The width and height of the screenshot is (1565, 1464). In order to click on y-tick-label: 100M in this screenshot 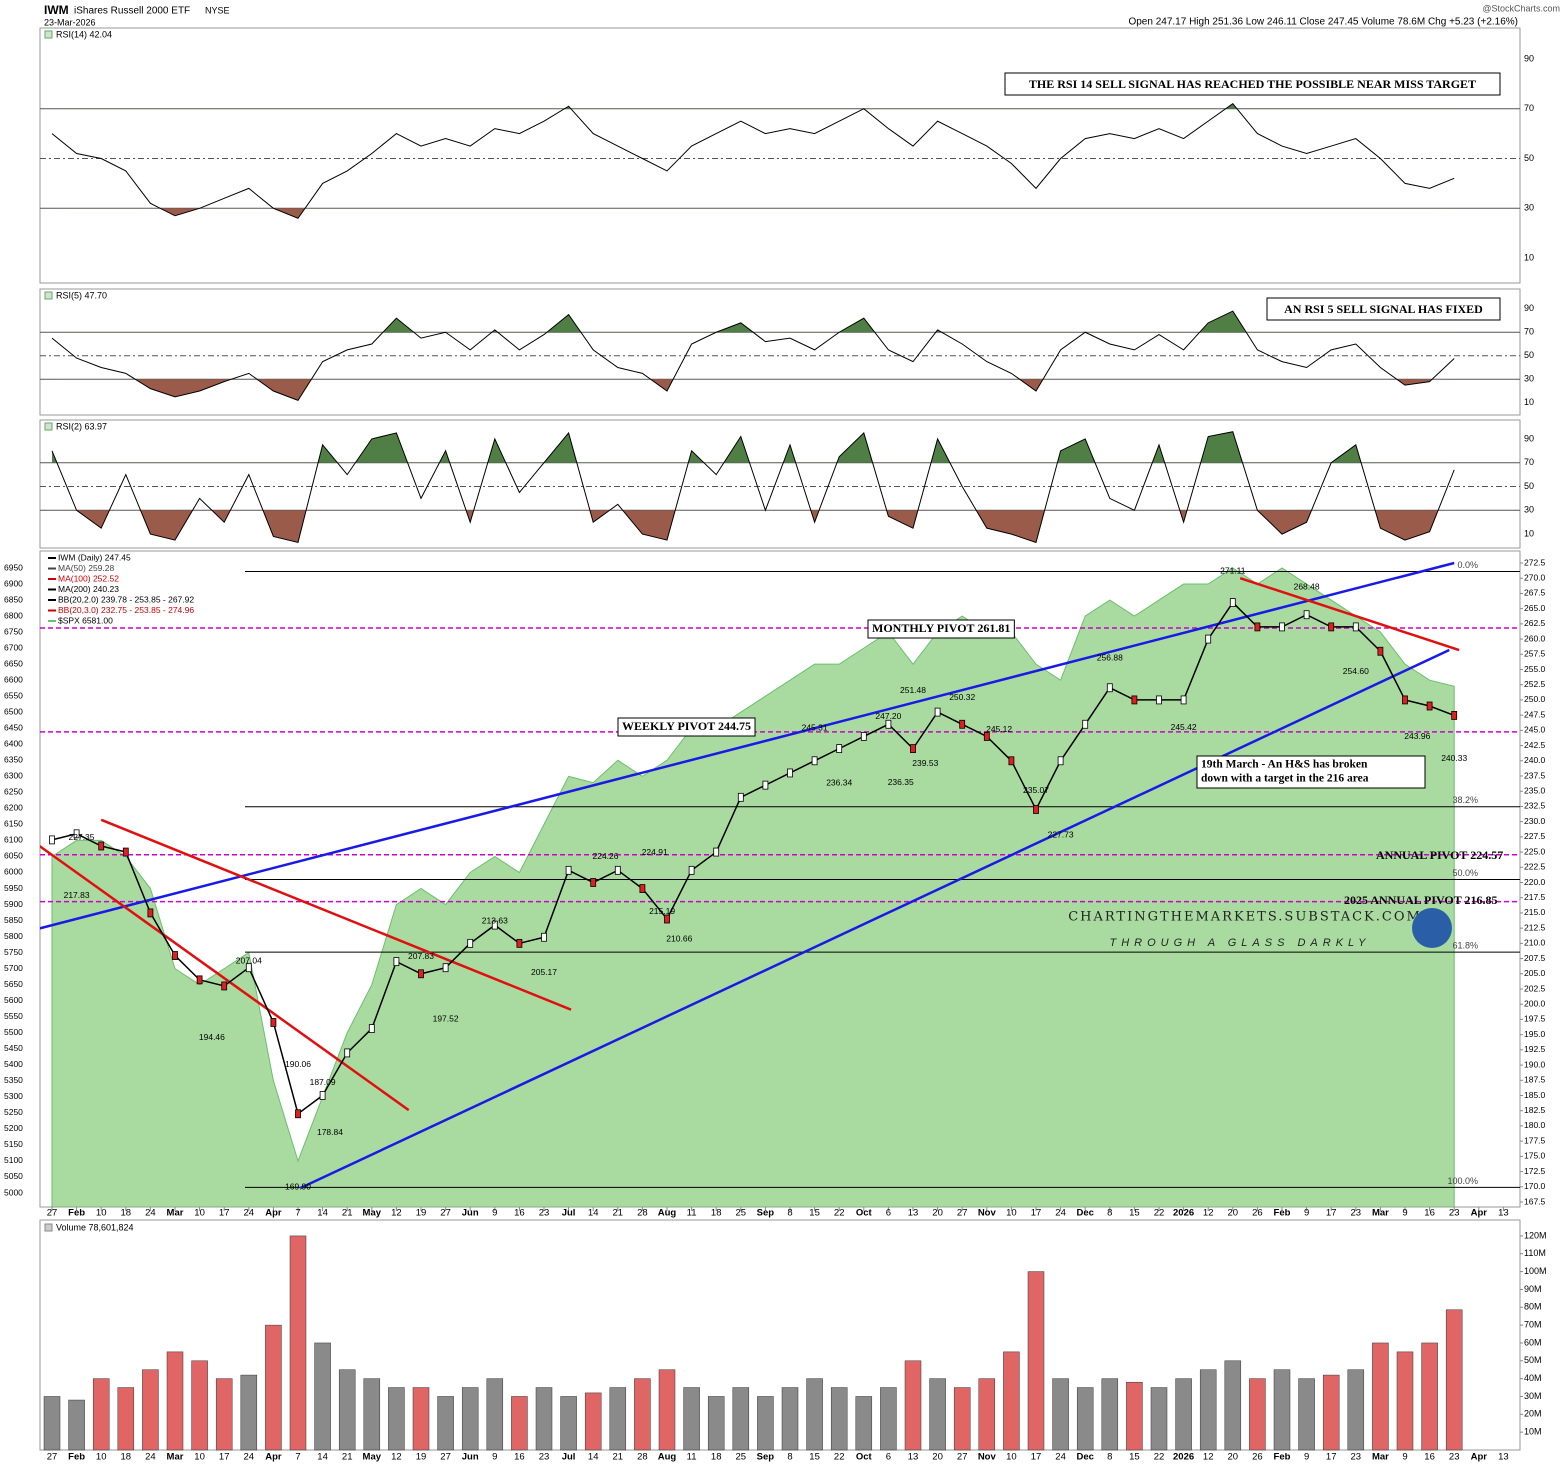, I will do `click(1535, 1271)`.